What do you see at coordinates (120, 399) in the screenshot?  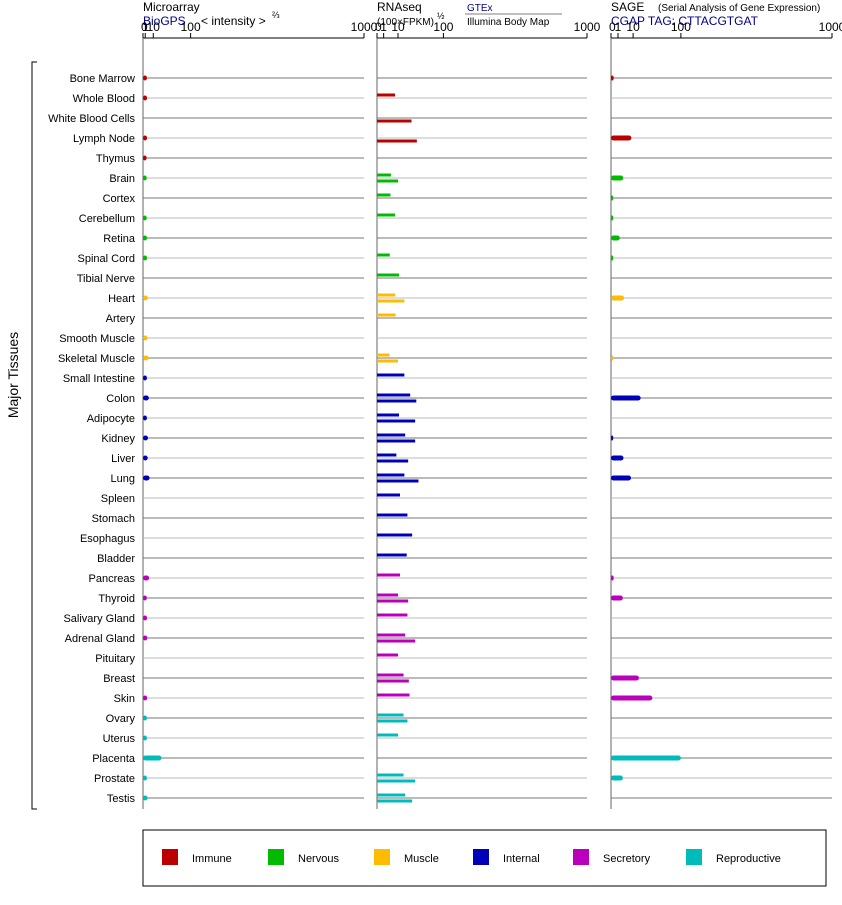 I see `tissue-label: Colon` at bounding box center [120, 399].